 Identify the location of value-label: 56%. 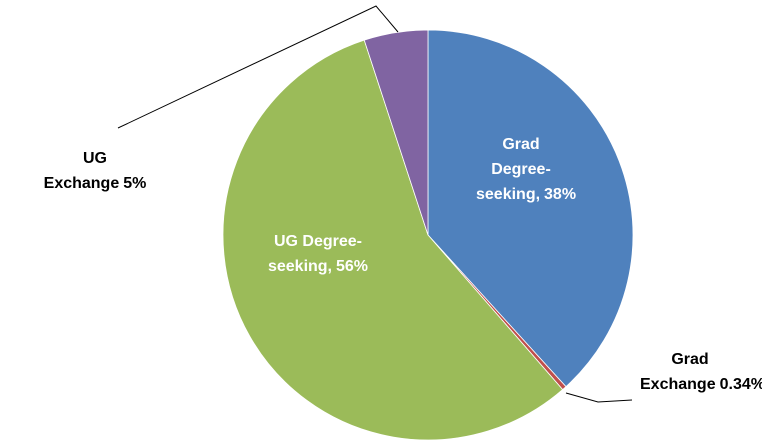
(352, 266).